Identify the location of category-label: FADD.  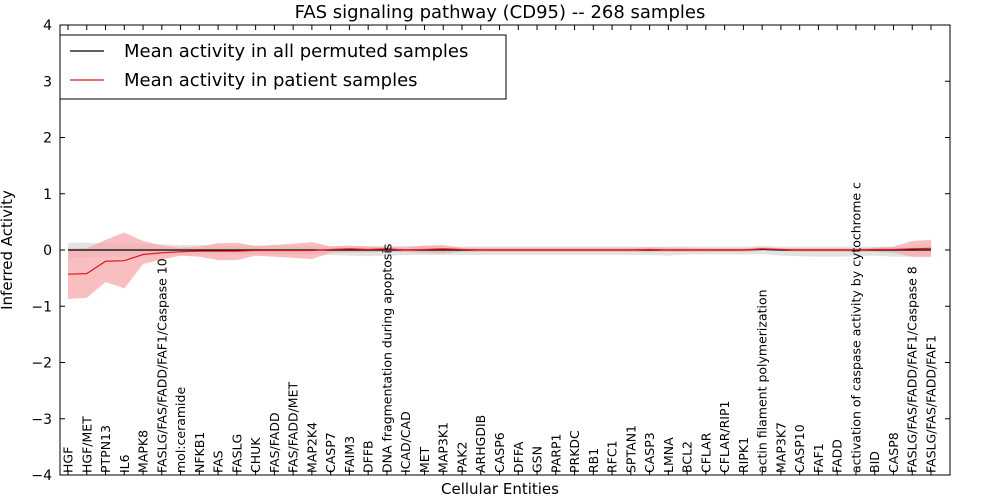
(837, 456).